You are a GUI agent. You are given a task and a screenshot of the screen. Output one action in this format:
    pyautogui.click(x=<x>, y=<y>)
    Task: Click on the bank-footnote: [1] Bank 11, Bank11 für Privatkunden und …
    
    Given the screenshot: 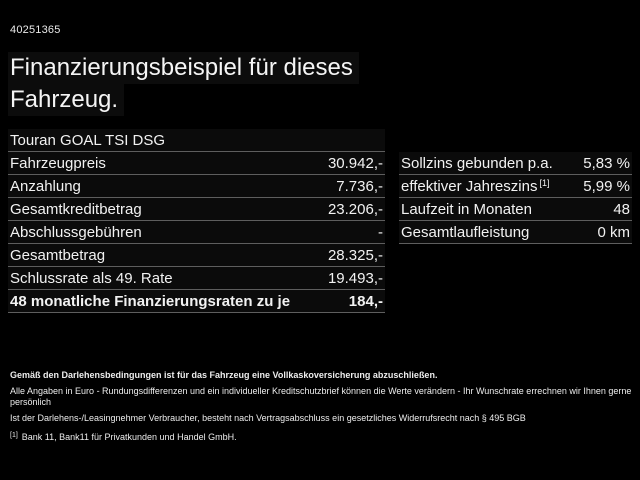 What is the action you would take?
    pyautogui.click(x=123, y=437)
    